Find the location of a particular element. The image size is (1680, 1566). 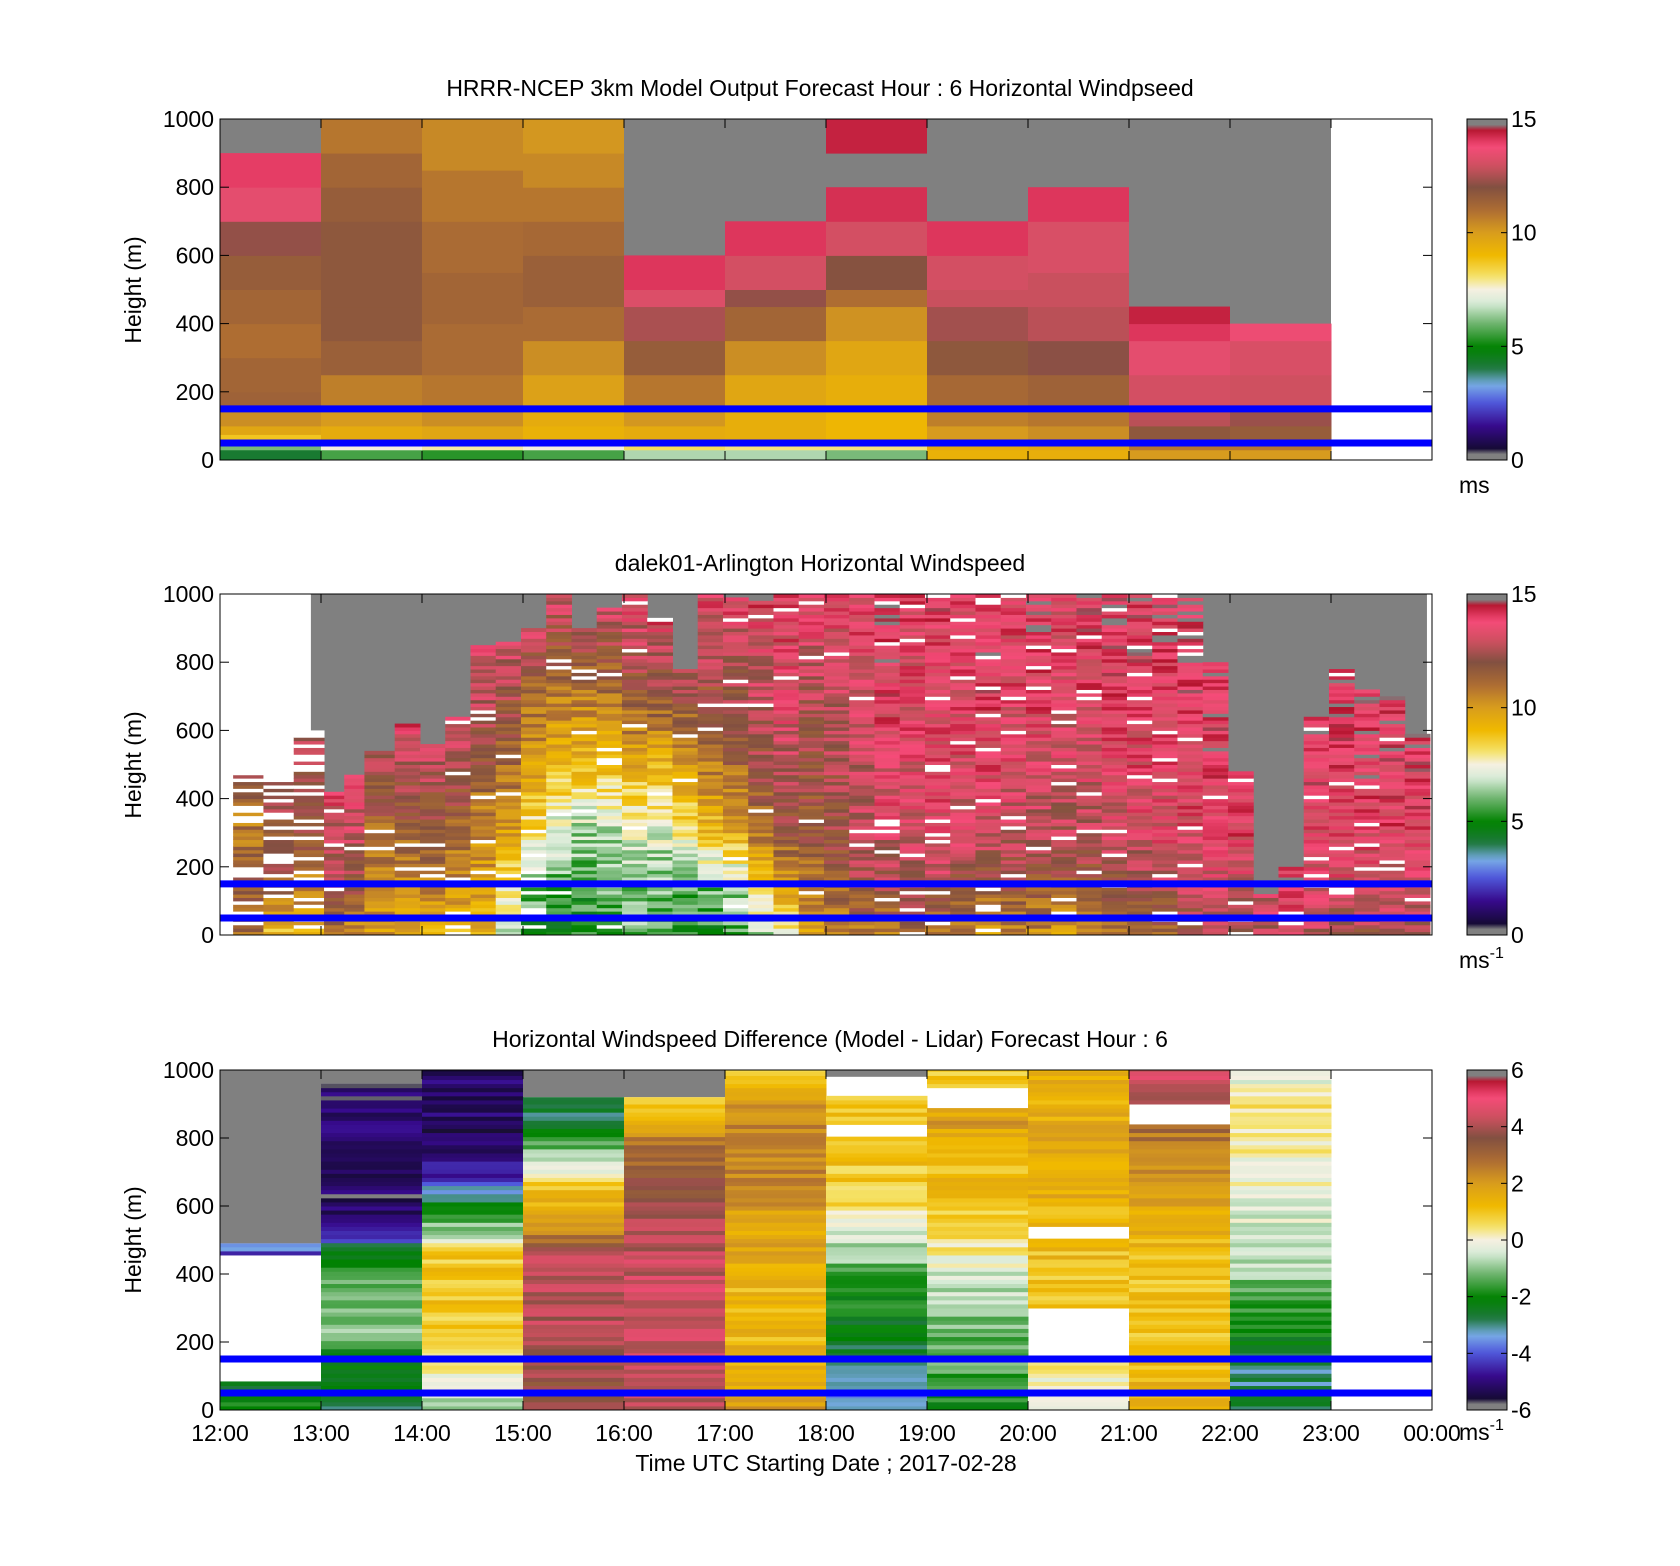

colorbar-tick-label: -4 is located at coordinates (1521, 1353).